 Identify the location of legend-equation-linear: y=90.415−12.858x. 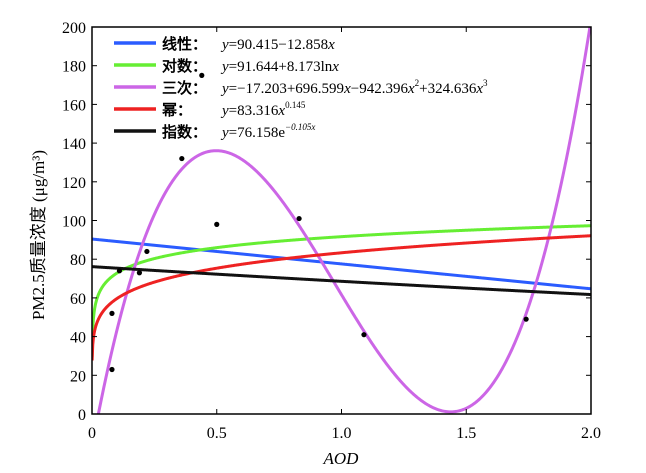
(277, 45).